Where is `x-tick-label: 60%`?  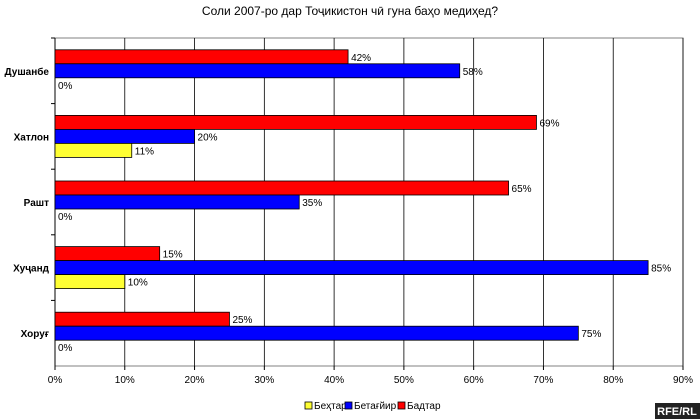 x-tick-label: 60% is located at coordinates (474, 380).